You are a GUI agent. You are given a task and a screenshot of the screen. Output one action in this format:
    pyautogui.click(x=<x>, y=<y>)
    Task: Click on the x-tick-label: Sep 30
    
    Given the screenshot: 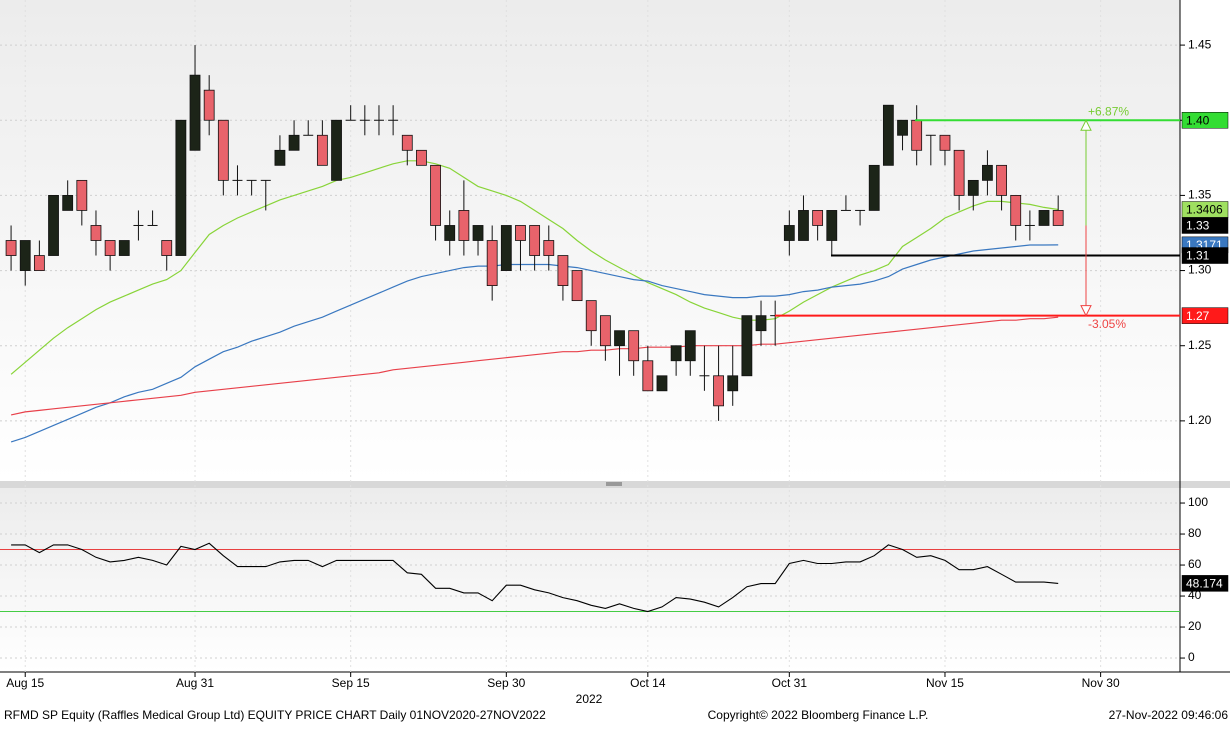 What is the action you would take?
    pyautogui.click(x=506, y=683)
    